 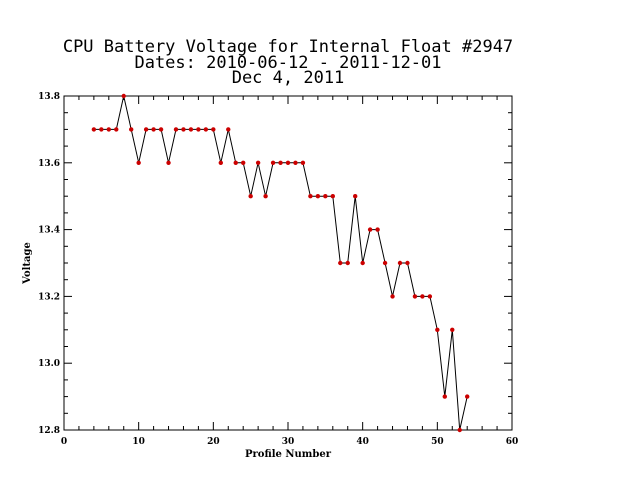 What do you see at coordinates (287, 63) in the screenshot?
I see `chart-title-line-2: Dates: 2010-06-12 - 2011-12-01` at bounding box center [287, 63].